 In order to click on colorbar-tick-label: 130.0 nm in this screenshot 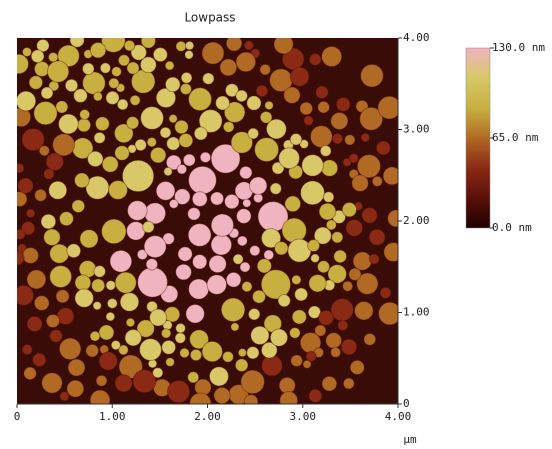, I will do `click(518, 47)`.